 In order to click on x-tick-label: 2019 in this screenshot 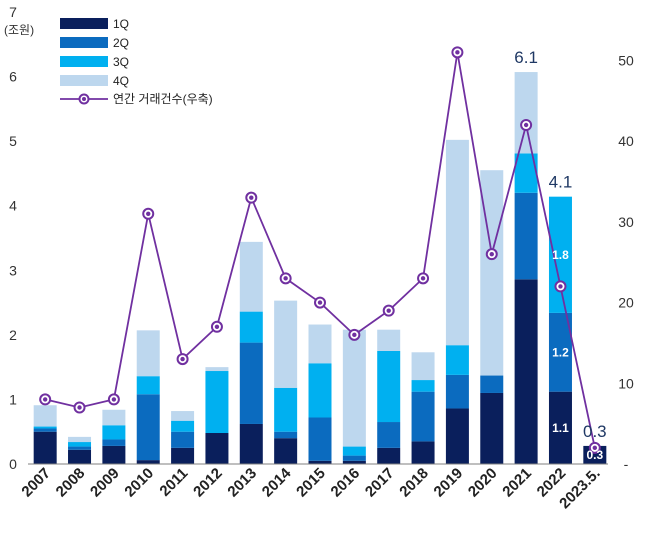, I will do `click(449, 483)`.